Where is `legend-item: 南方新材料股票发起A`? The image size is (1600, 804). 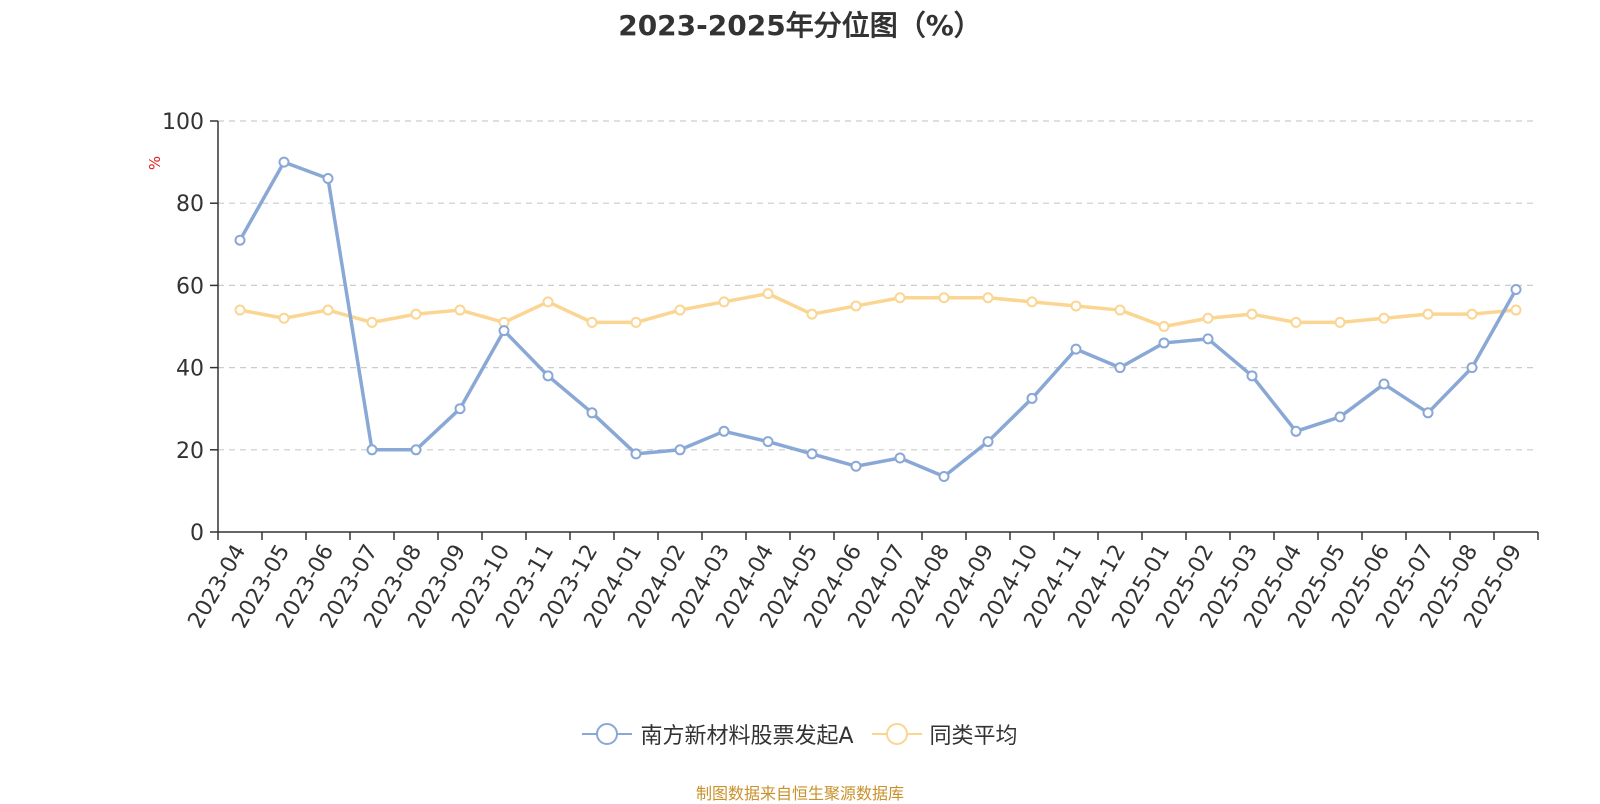
legend-item: 南方新材料股票发起A is located at coordinates (718, 734).